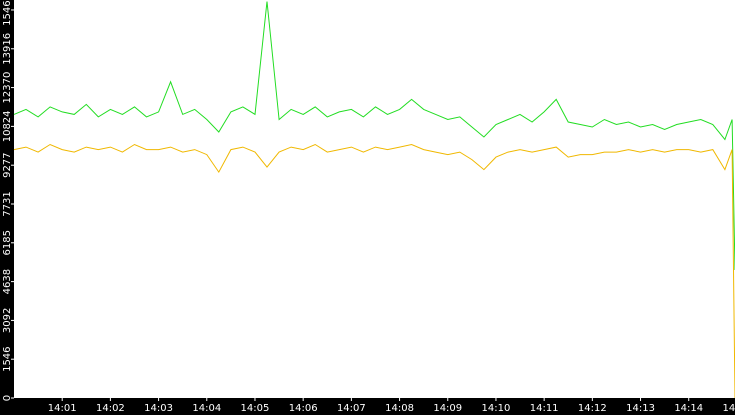 Image resolution: width=735 pixels, height=415 pixels. Describe the element at coordinates (640, 408) in the screenshot. I see `x-tick-label: 14:13` at that location.